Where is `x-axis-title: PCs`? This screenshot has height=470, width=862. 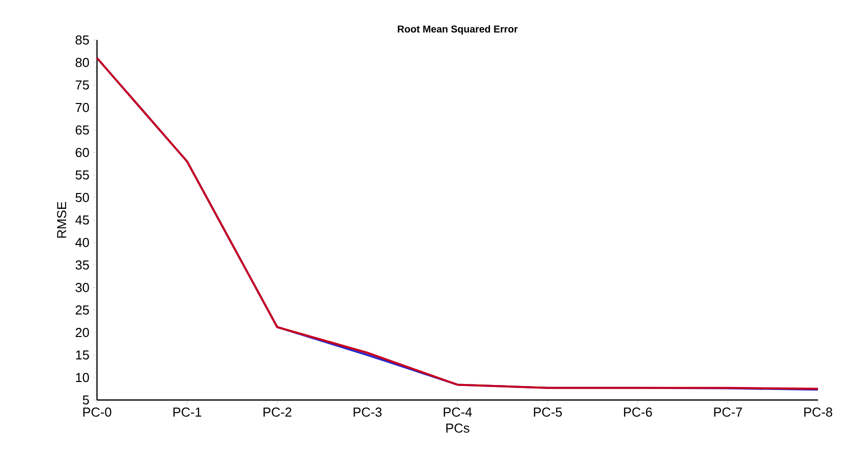 x-axis-title: PCs is located at coordinates (458, 428).